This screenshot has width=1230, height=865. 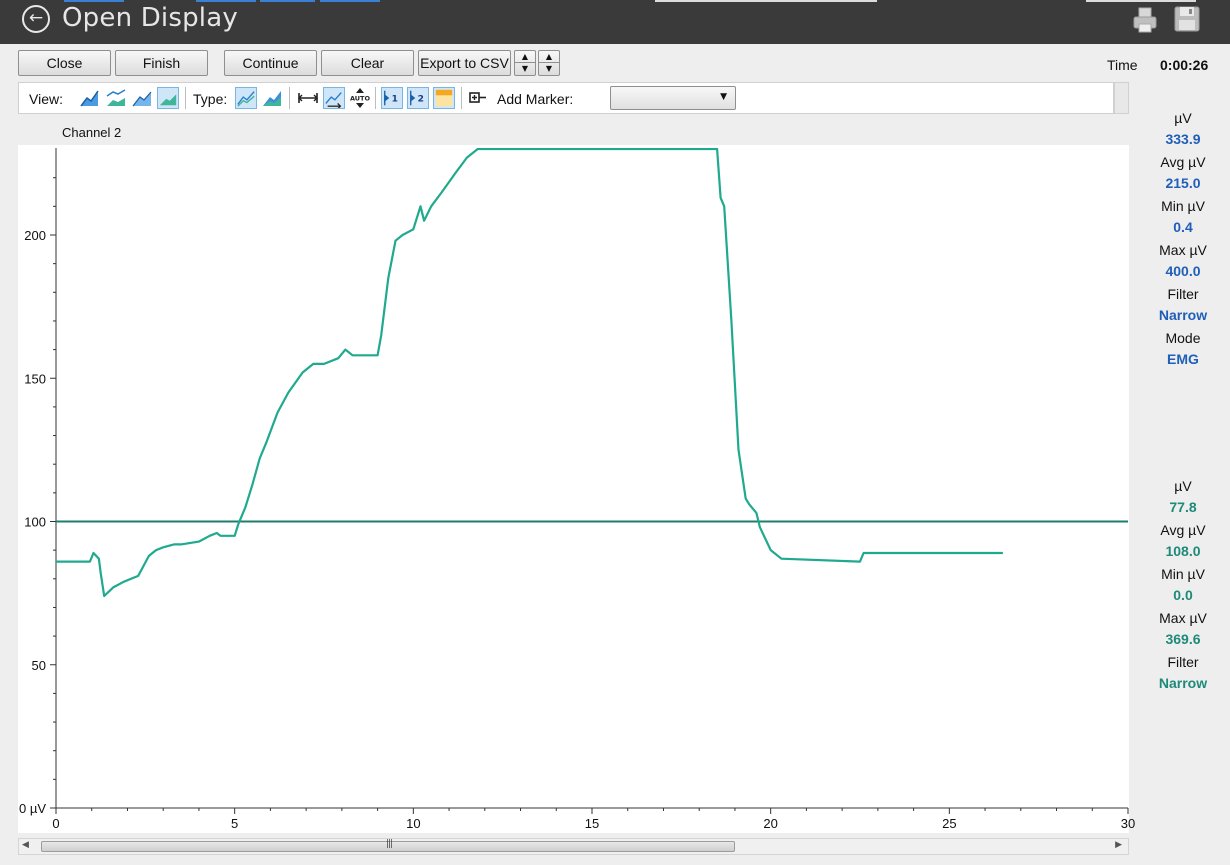 What do you see at coordinates (36, 19) in the screenshot?
I see `back-icon: ←` at bounding box center [36, 19].